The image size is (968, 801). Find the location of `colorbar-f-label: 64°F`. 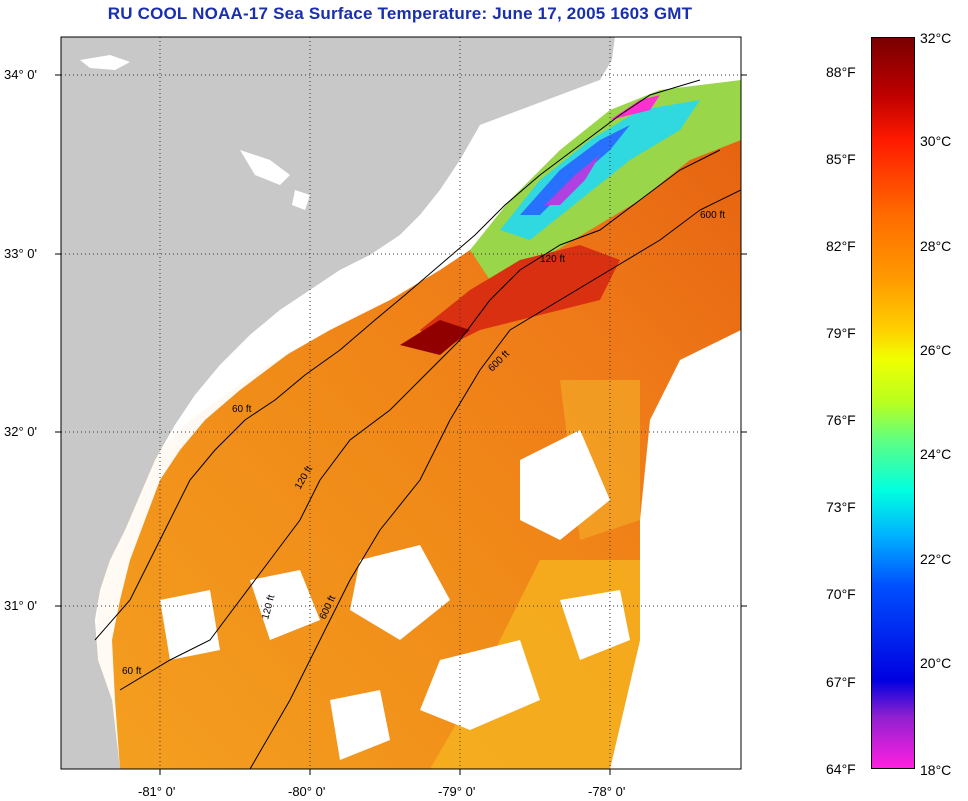

colorbar-f-label: 64°F is located at coordinates (841, 769).